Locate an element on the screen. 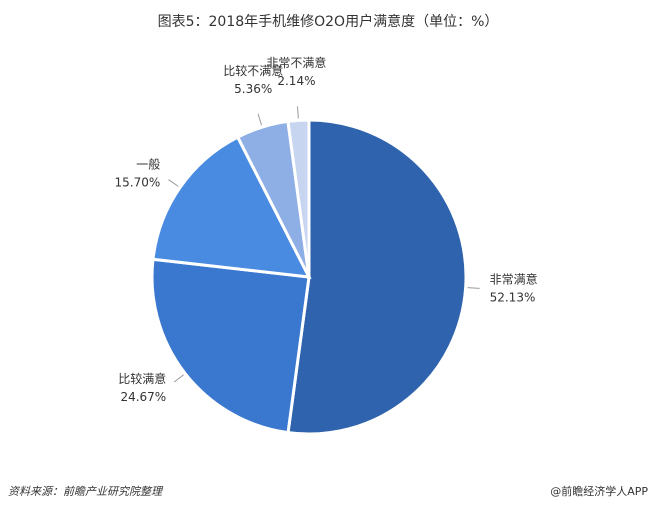 Image resolution: width=656 pixels, height=511 pixels. slice-label: 一般 is located at coordinates (148, 163).